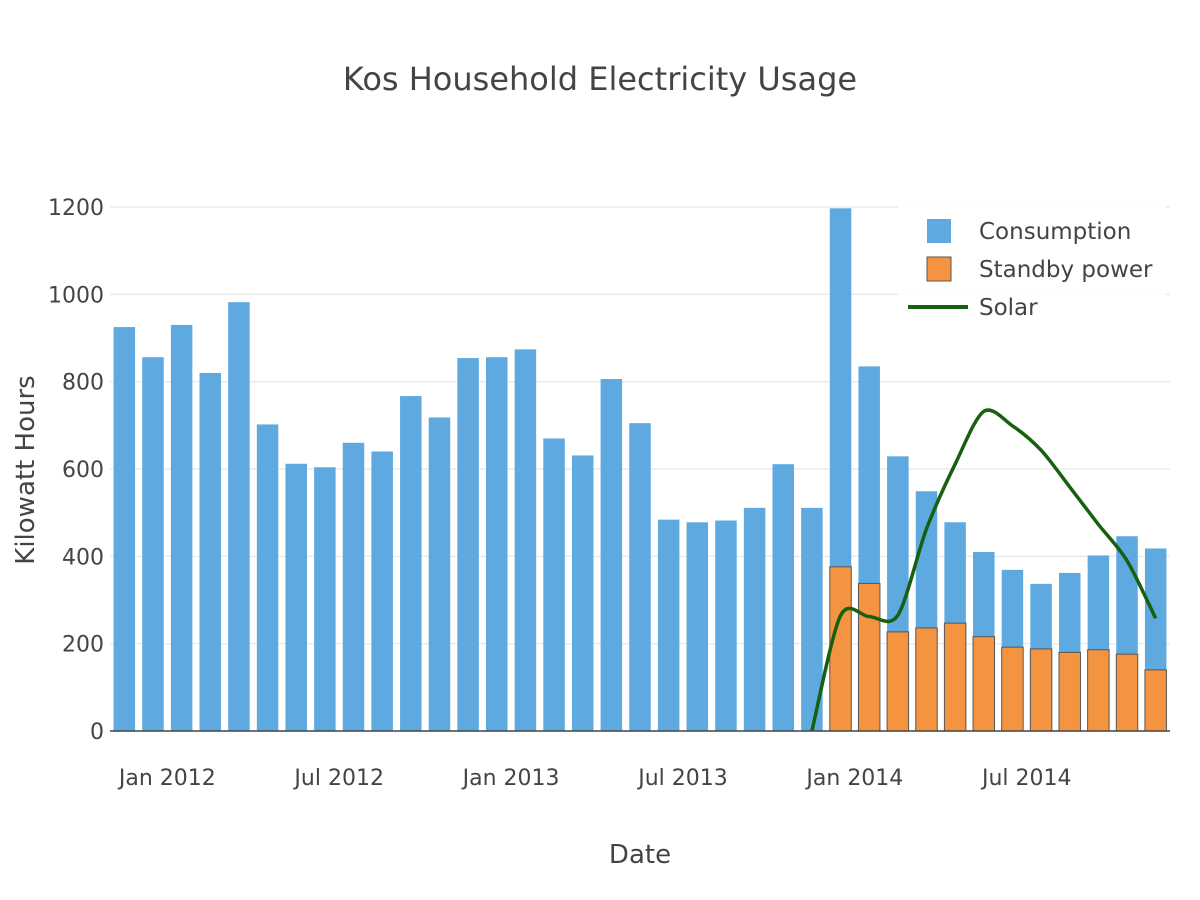 This screenshot has width=1200, height=900. I want to click on y-axis-title: Kilowatt Hours, so click(26, 469).